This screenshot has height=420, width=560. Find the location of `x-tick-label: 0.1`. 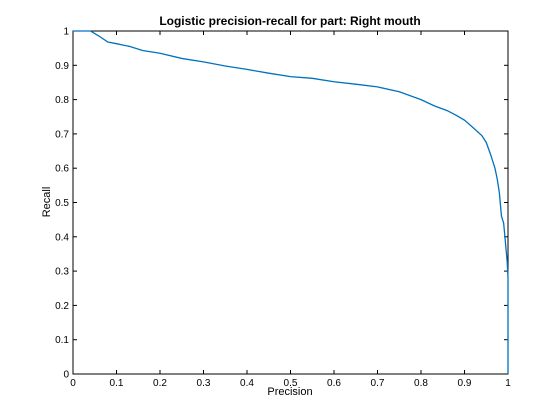

x-tick-label: 0.1 is located at coordinates (117, 383).